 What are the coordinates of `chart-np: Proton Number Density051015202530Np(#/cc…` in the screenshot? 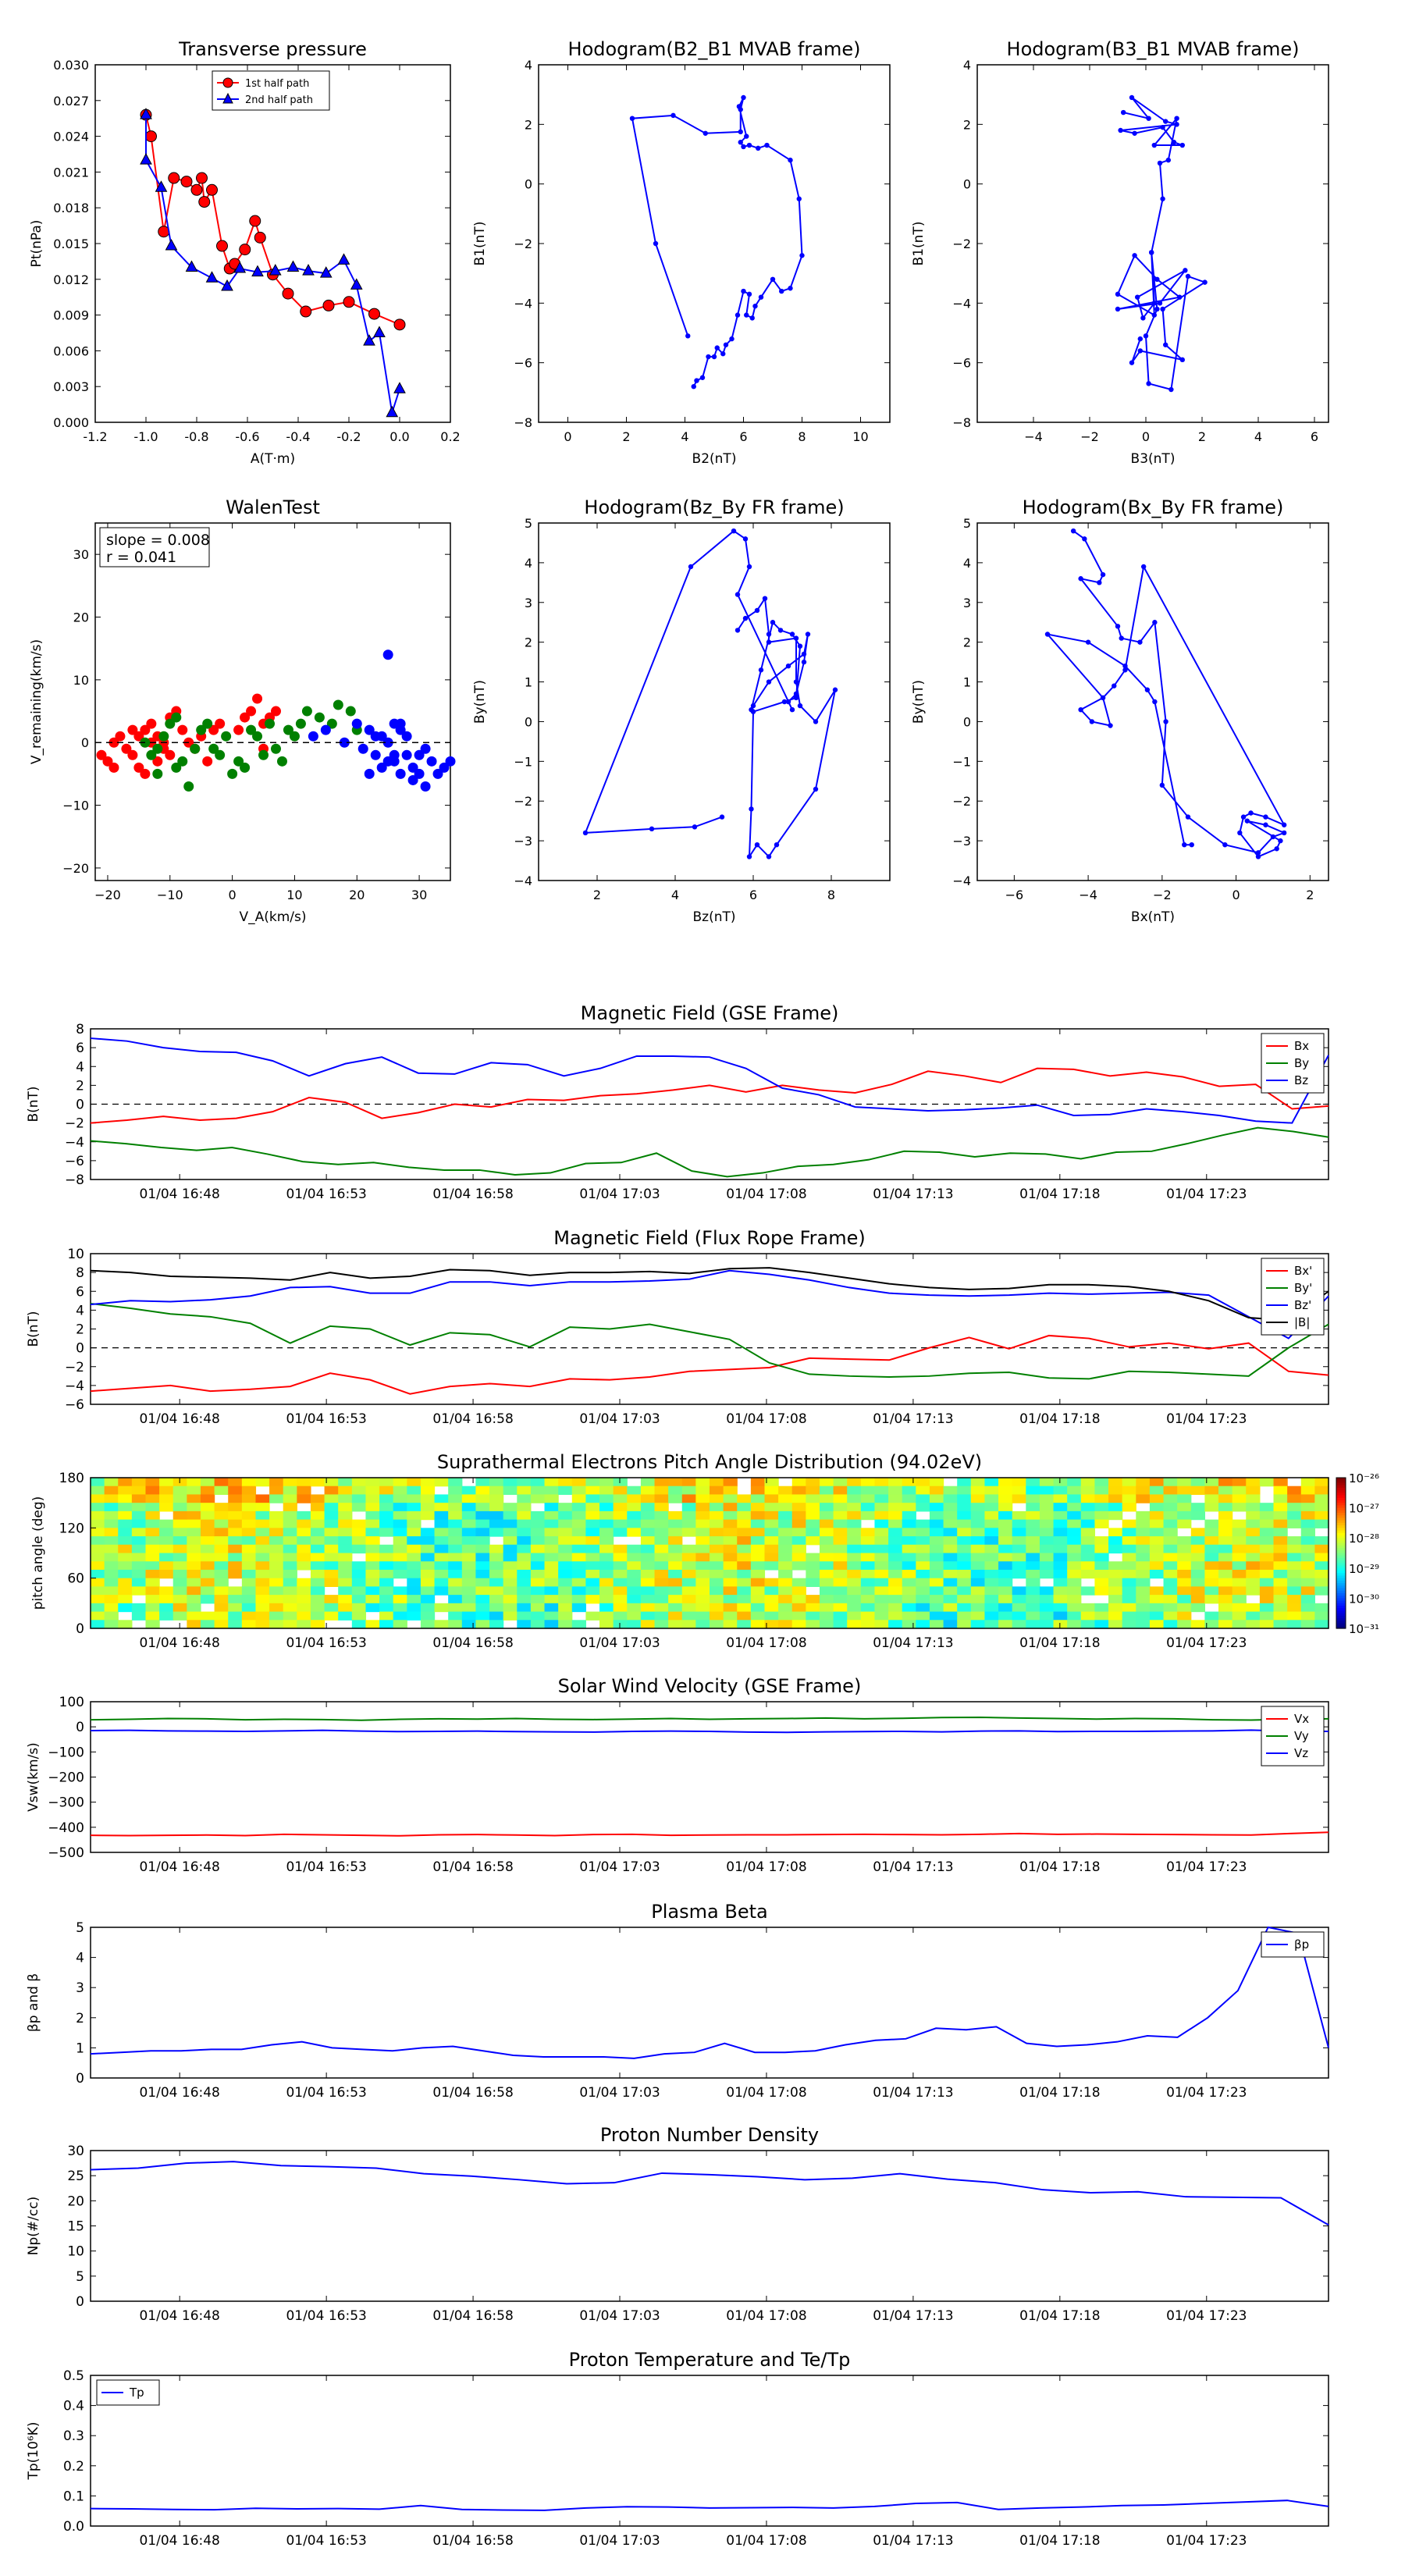 It's located at (678, 2224).